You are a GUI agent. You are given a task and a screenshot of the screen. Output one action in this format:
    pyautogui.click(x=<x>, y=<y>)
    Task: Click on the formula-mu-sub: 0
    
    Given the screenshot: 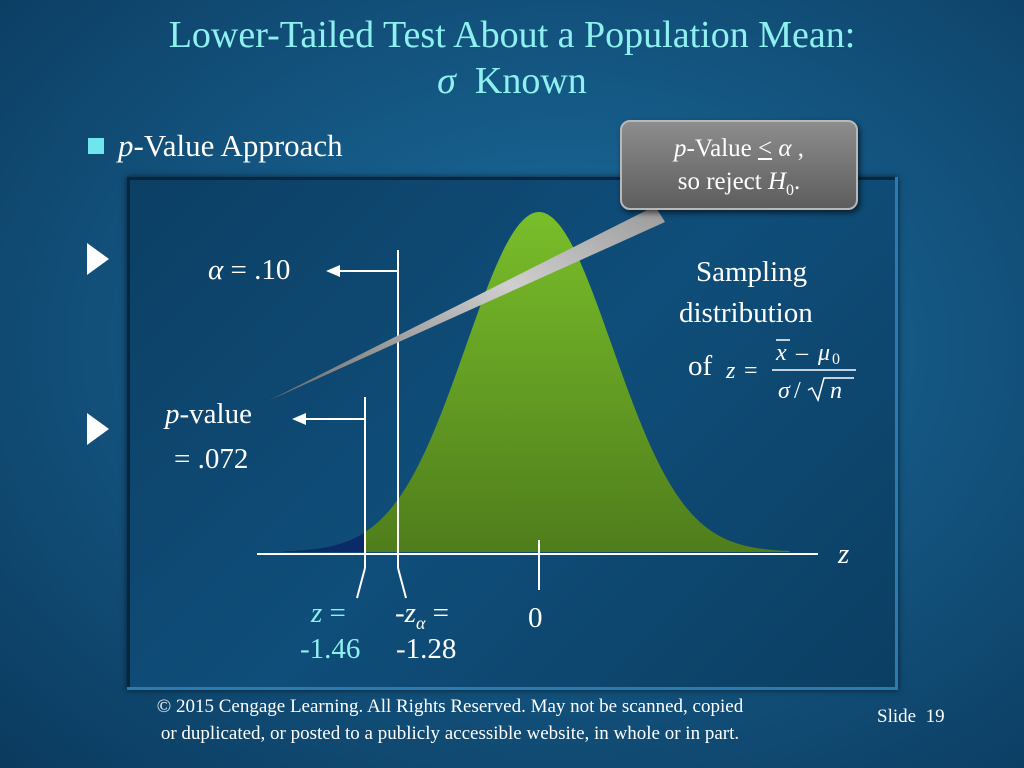 What is the action you would take?
    pyautogui.click(x=836, y=359)
    